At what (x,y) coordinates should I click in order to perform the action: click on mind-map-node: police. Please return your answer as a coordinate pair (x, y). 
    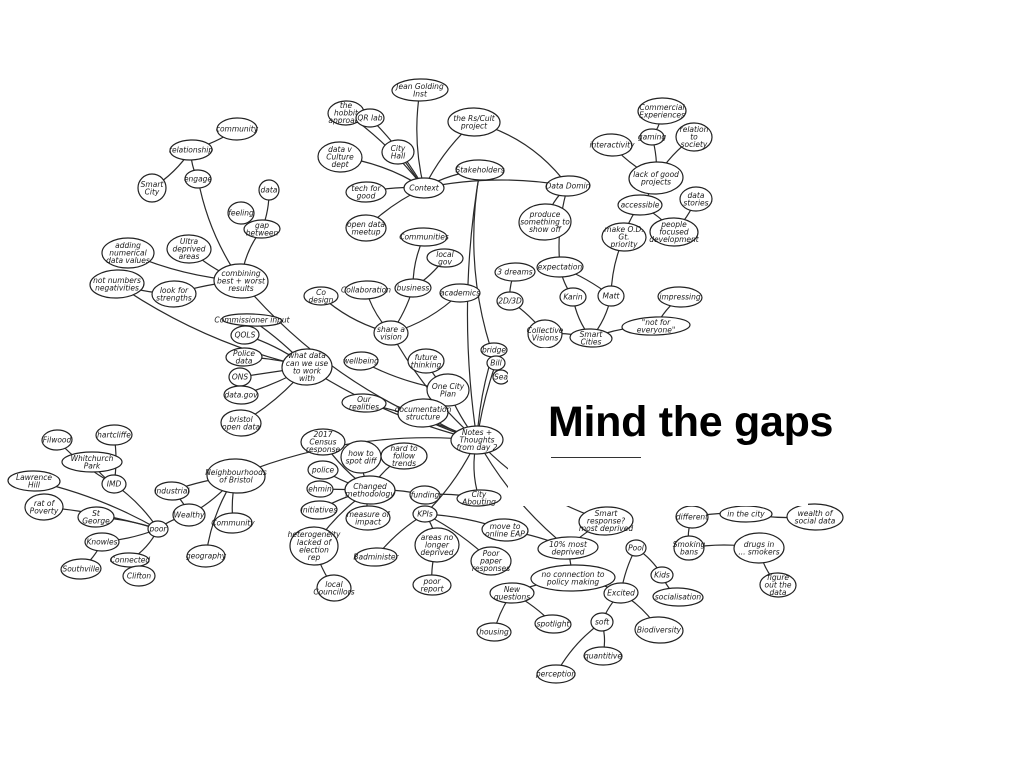
    Looking at the image, I should click on (323, 470).